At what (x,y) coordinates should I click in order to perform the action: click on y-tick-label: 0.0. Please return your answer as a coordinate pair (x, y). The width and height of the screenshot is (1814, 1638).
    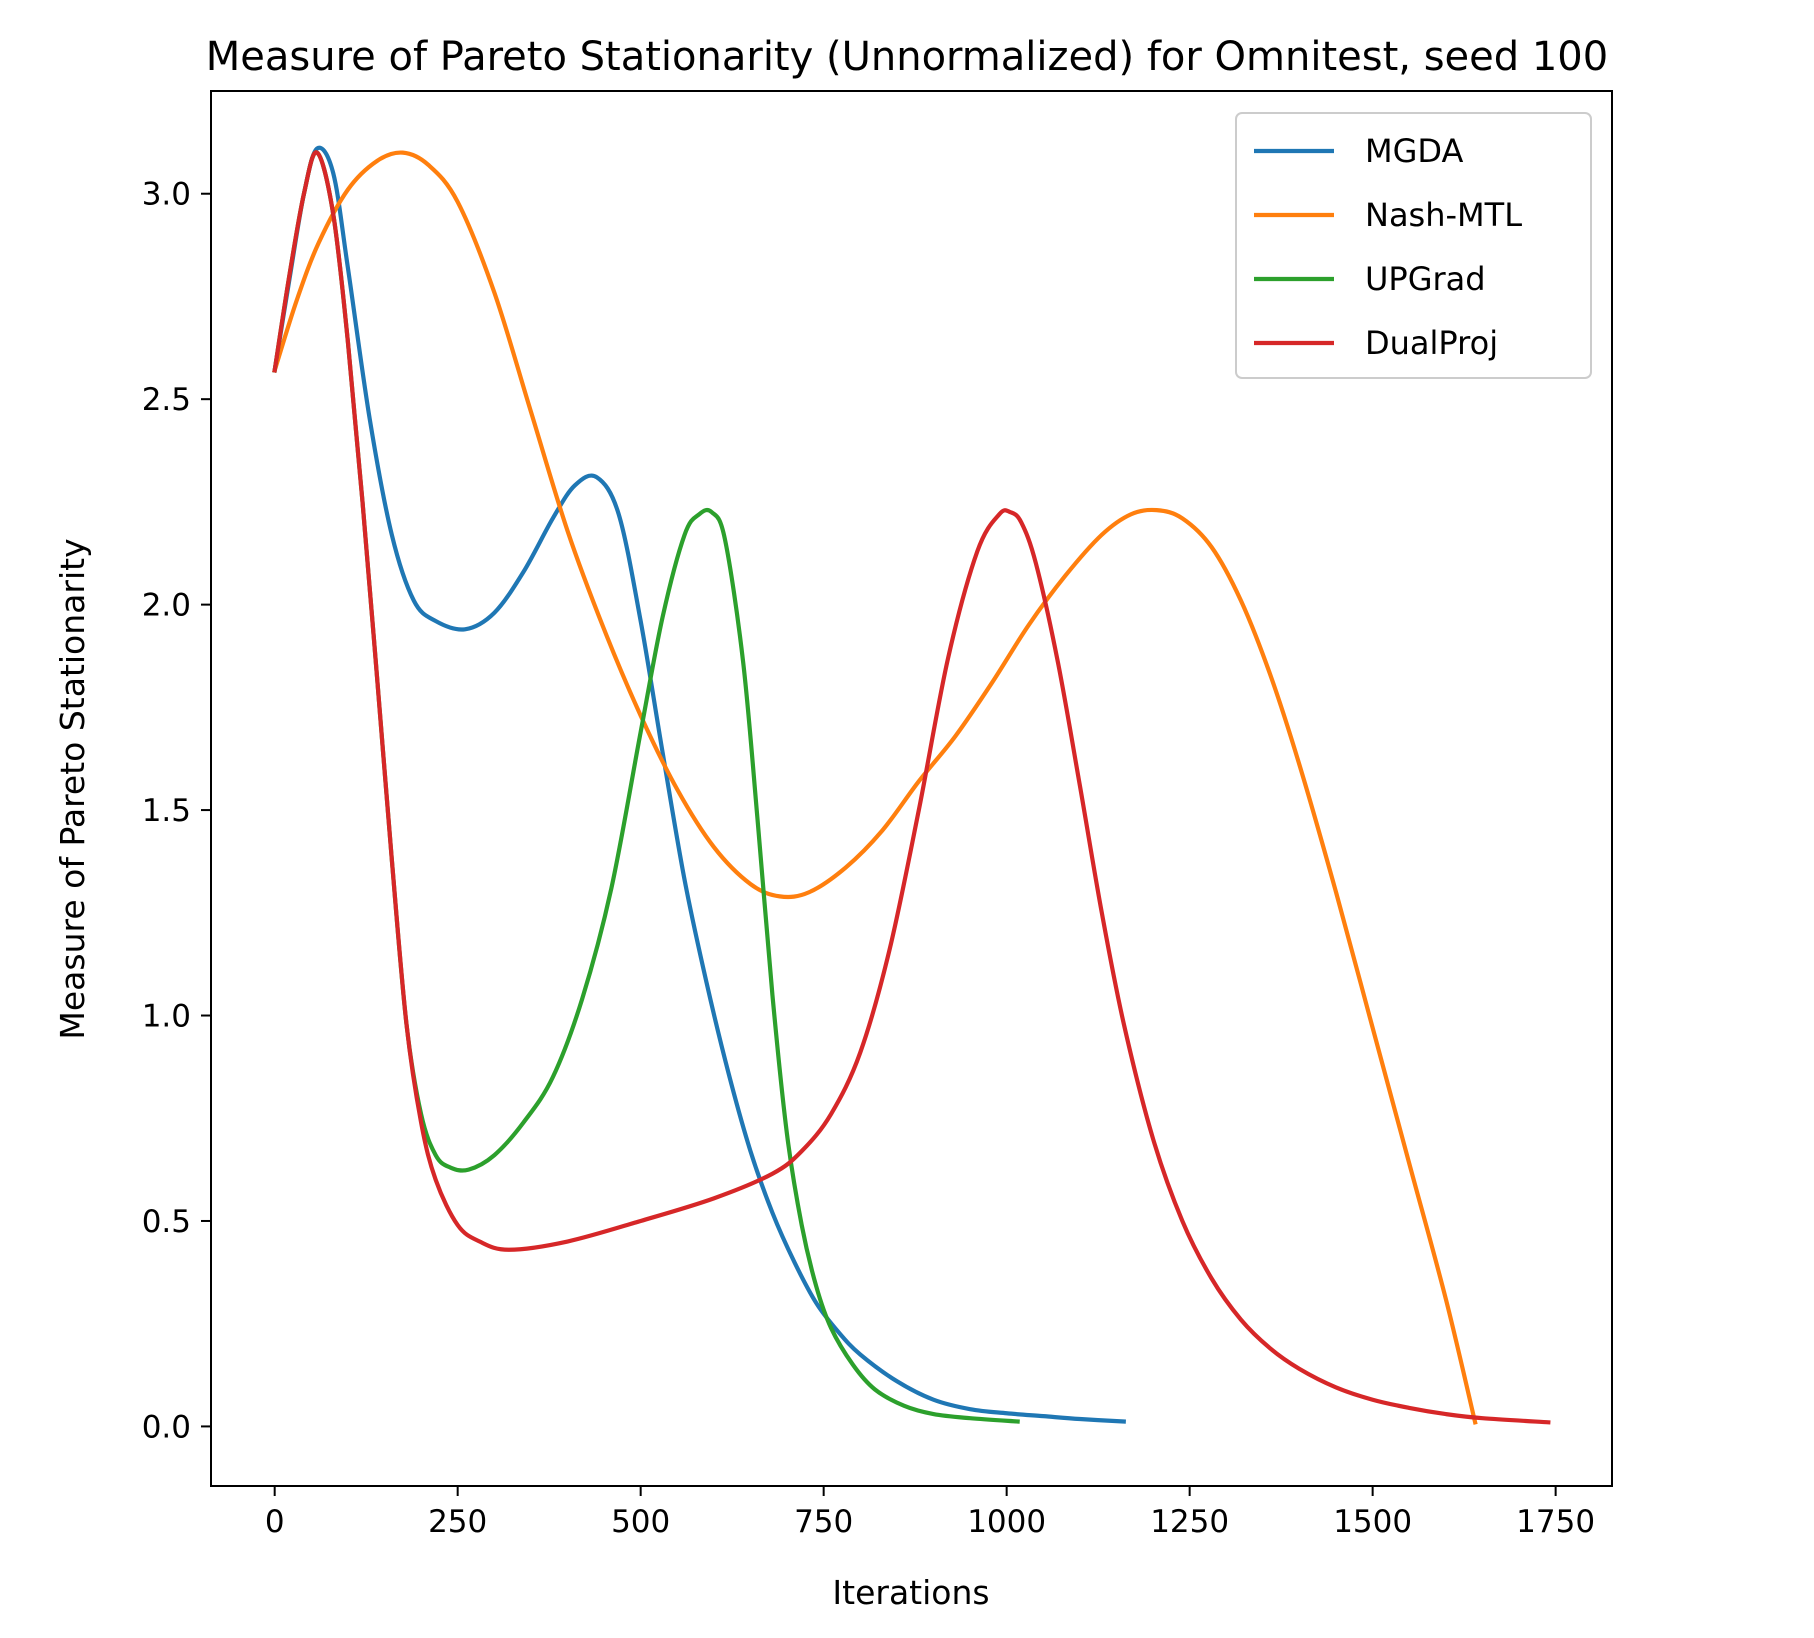
    Looking at the image, I should click on (166, 1427).